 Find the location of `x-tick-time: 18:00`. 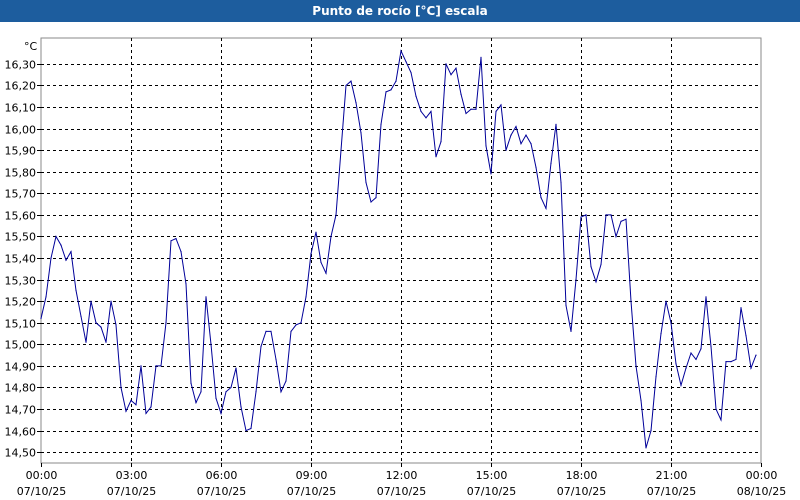

x-tick-time: 18:00 is located at coordinates (582, 475).